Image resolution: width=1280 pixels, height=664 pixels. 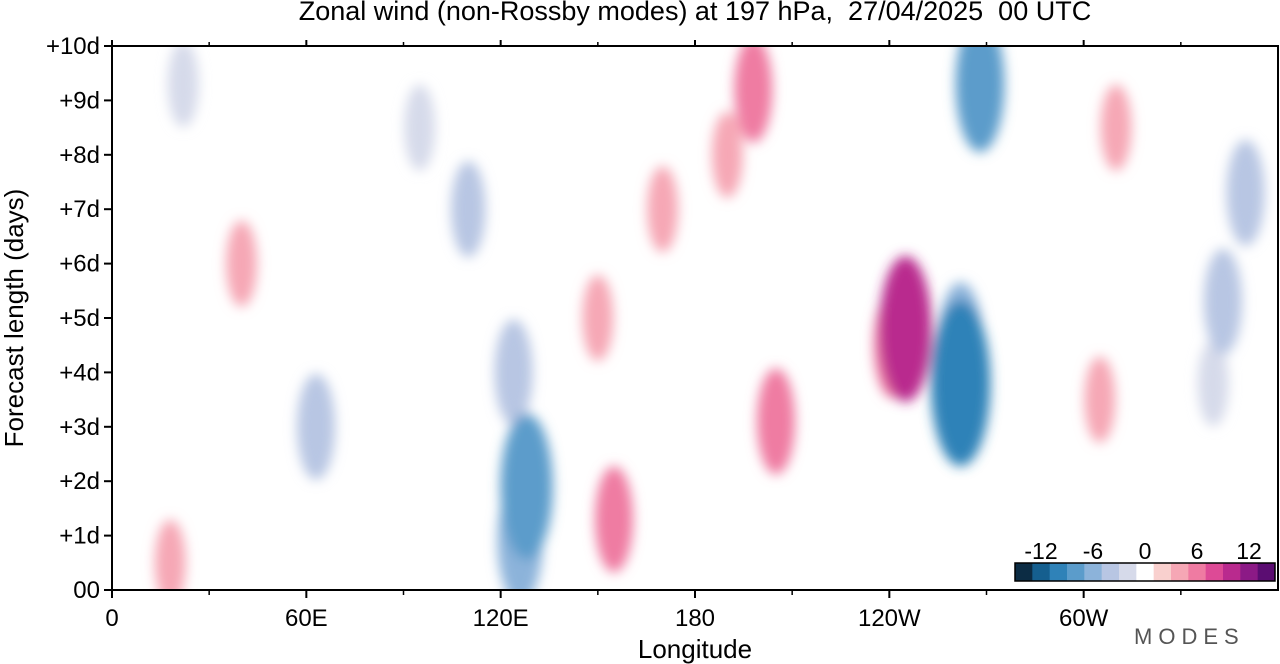 I want to click on modes-watermark: MODES, so click(x=1189, y=636).